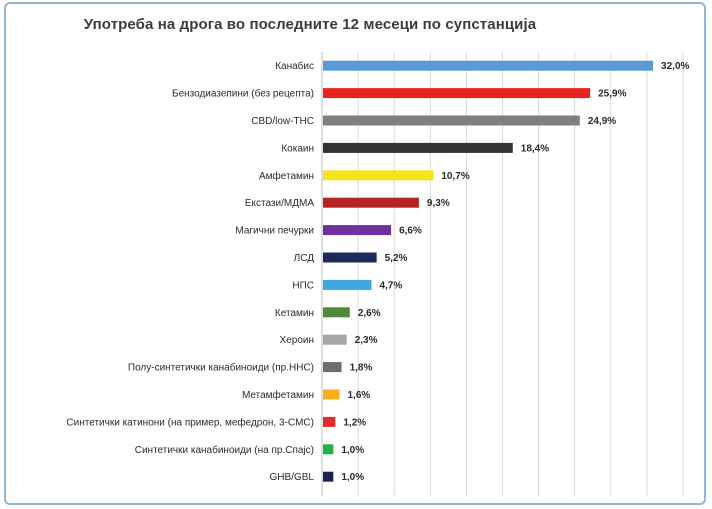 The width and height of the screenshot is (712, 509). What do you see at coordinates (294, 66) in the screenshot?
I see `category-label: Канабис` at bounding box center [294, 66].